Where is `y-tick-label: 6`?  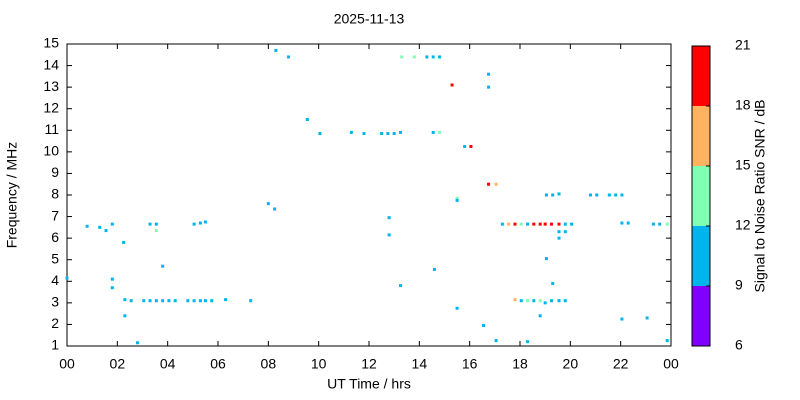 y-tick-label: 6 is located at coordinates (55, 237).